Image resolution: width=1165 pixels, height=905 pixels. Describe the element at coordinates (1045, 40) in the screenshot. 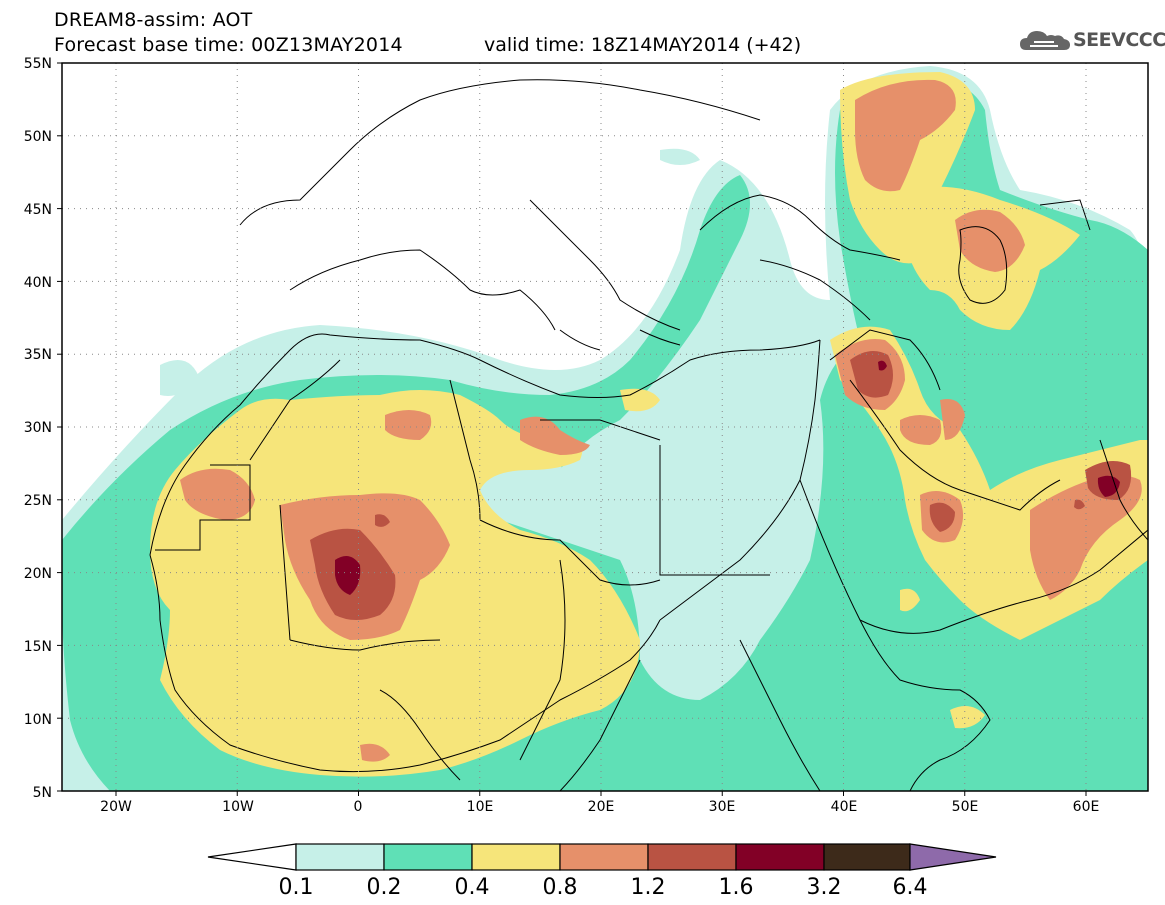

I see `cloud-logo-icon` at that location.